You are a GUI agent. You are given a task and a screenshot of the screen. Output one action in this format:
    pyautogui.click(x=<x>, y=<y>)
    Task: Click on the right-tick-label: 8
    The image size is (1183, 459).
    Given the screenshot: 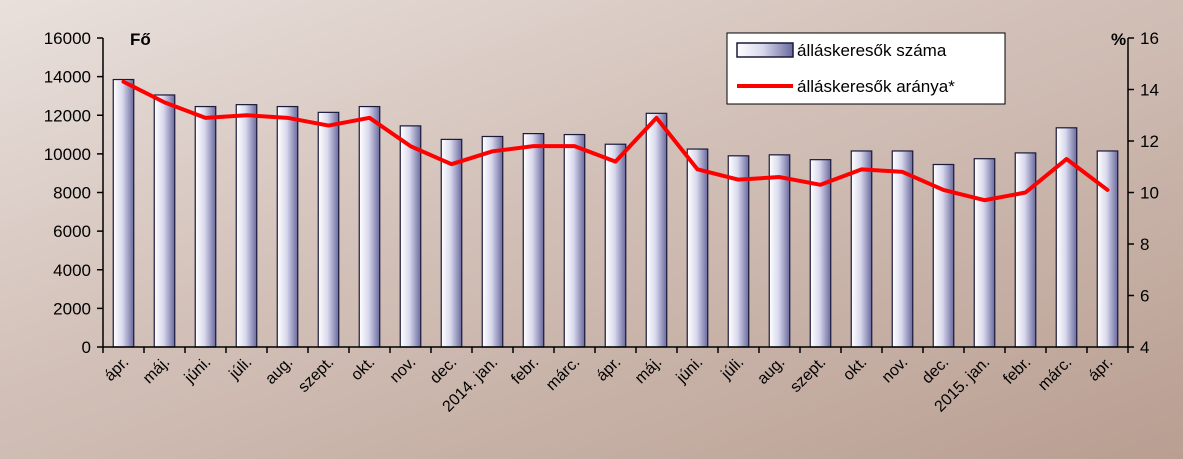 What is the action you would take?
    pyautogui.click(x=1144, y=244)
    